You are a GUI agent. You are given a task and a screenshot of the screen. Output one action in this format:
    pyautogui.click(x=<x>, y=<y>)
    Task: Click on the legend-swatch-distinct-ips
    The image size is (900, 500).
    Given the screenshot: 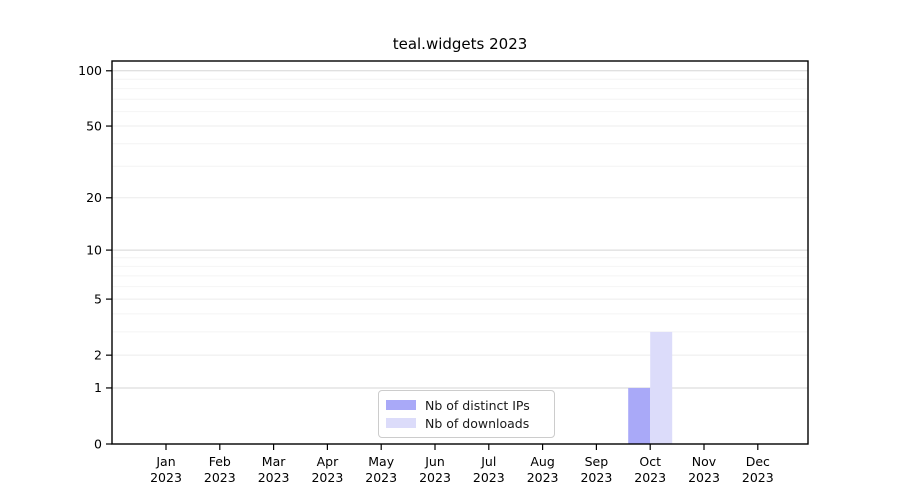 What is the action you would take?
    pyautogui.click(x=401, y=405)
    